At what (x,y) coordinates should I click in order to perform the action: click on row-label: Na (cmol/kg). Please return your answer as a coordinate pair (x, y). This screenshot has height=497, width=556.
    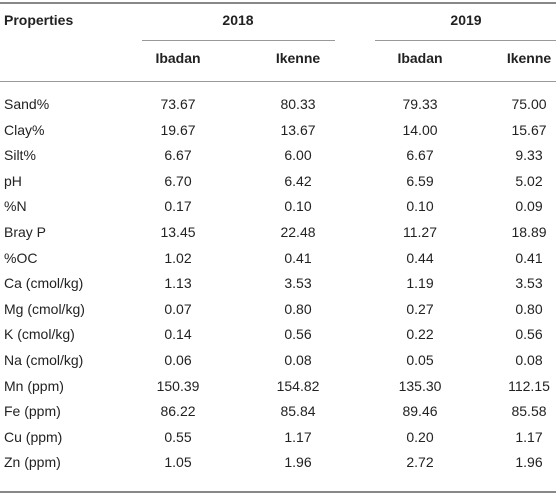
    Looking at the image, I should click on (44, 360).